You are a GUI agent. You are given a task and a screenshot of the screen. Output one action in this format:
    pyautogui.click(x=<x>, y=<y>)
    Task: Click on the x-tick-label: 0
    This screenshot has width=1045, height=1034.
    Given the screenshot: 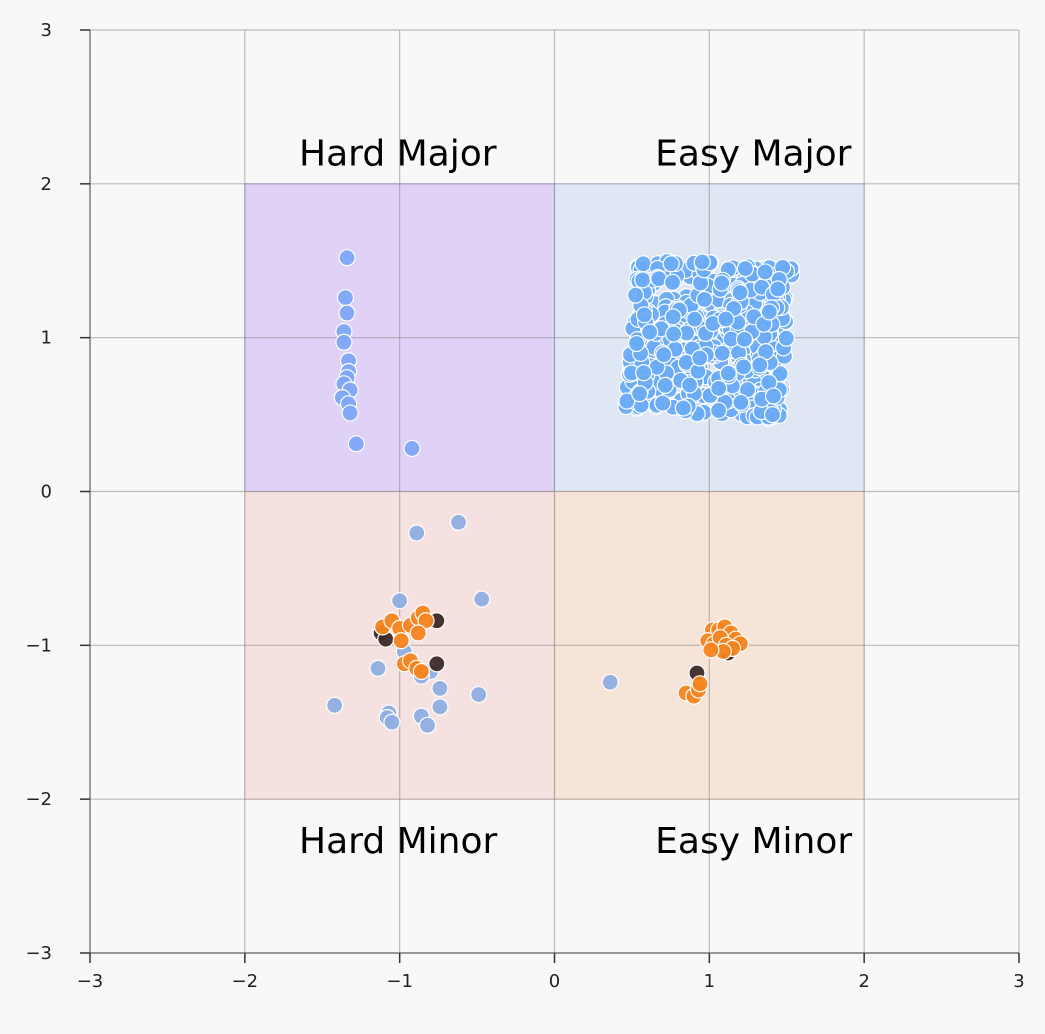 What is the action you would take?
    pyautogui.click(x=554, y=981)
    